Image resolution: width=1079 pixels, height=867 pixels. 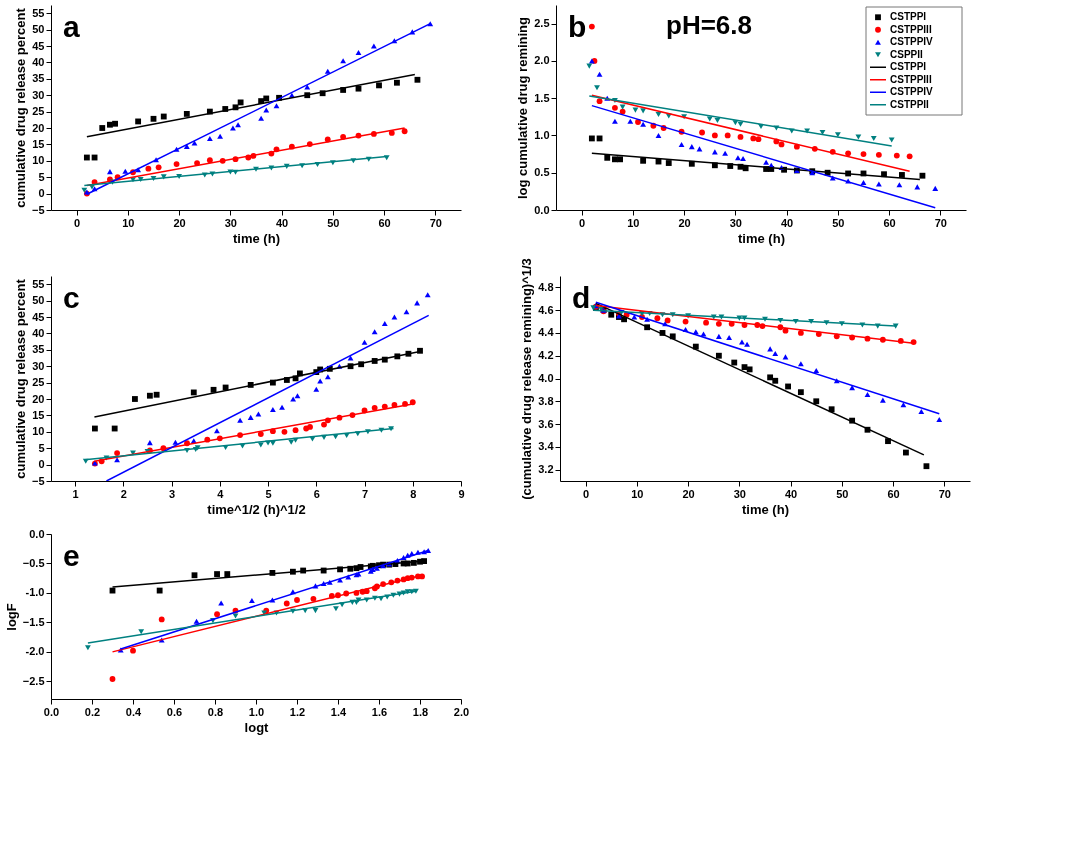 What do you see at coordinates (316, 493) in the screenshot?
I see `x-tick-label: 6` at bounding box center [316, 493].